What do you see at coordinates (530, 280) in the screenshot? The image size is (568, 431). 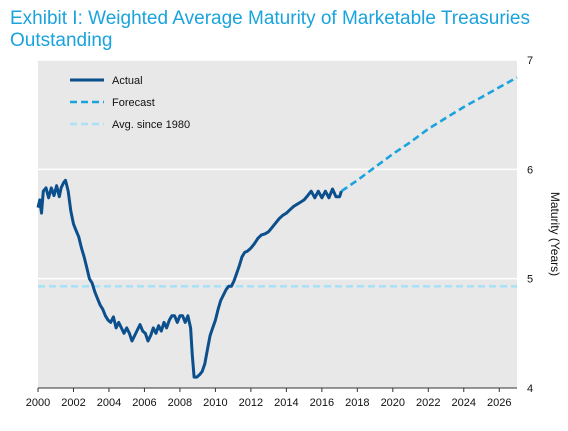 I see `y-tick-label-5: 5` at bounding box center [530, 280].